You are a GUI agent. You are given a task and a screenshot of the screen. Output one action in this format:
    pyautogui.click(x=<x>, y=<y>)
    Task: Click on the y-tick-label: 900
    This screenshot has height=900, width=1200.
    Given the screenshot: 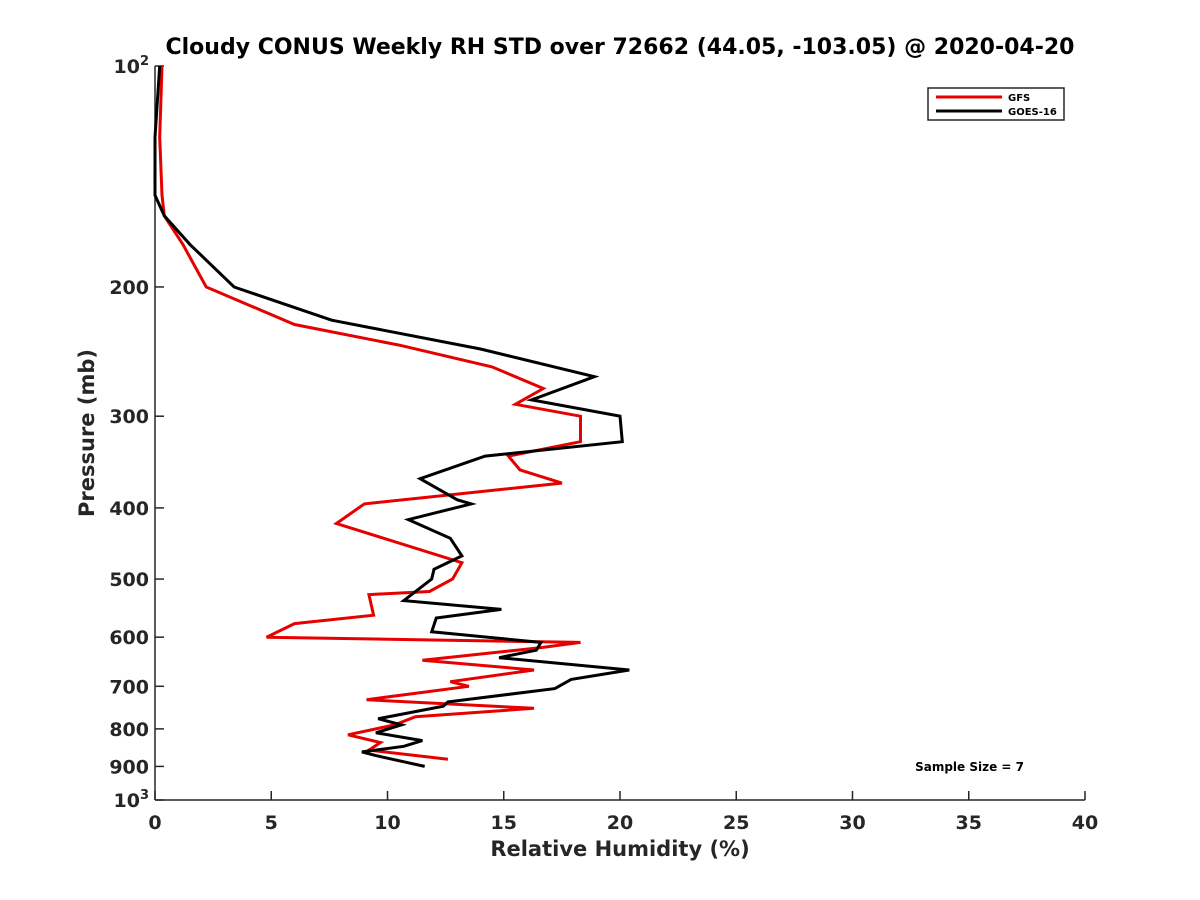 What is the action you would take?
    pyautogui.click(x=129, y=767)
    